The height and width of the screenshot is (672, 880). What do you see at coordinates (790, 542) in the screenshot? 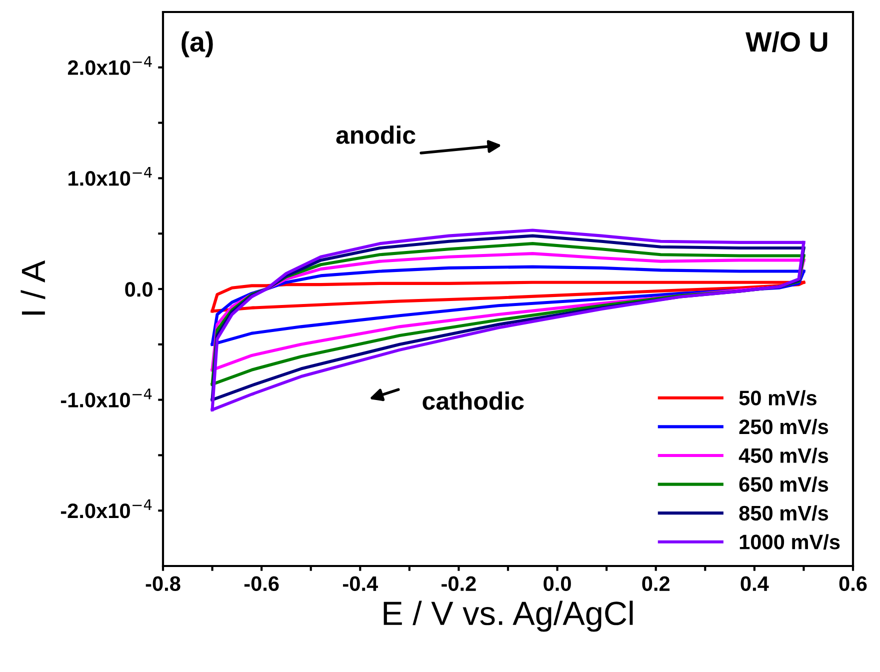
I see `legend-label: 1000 mV/s` at bounding box center [790, 542].